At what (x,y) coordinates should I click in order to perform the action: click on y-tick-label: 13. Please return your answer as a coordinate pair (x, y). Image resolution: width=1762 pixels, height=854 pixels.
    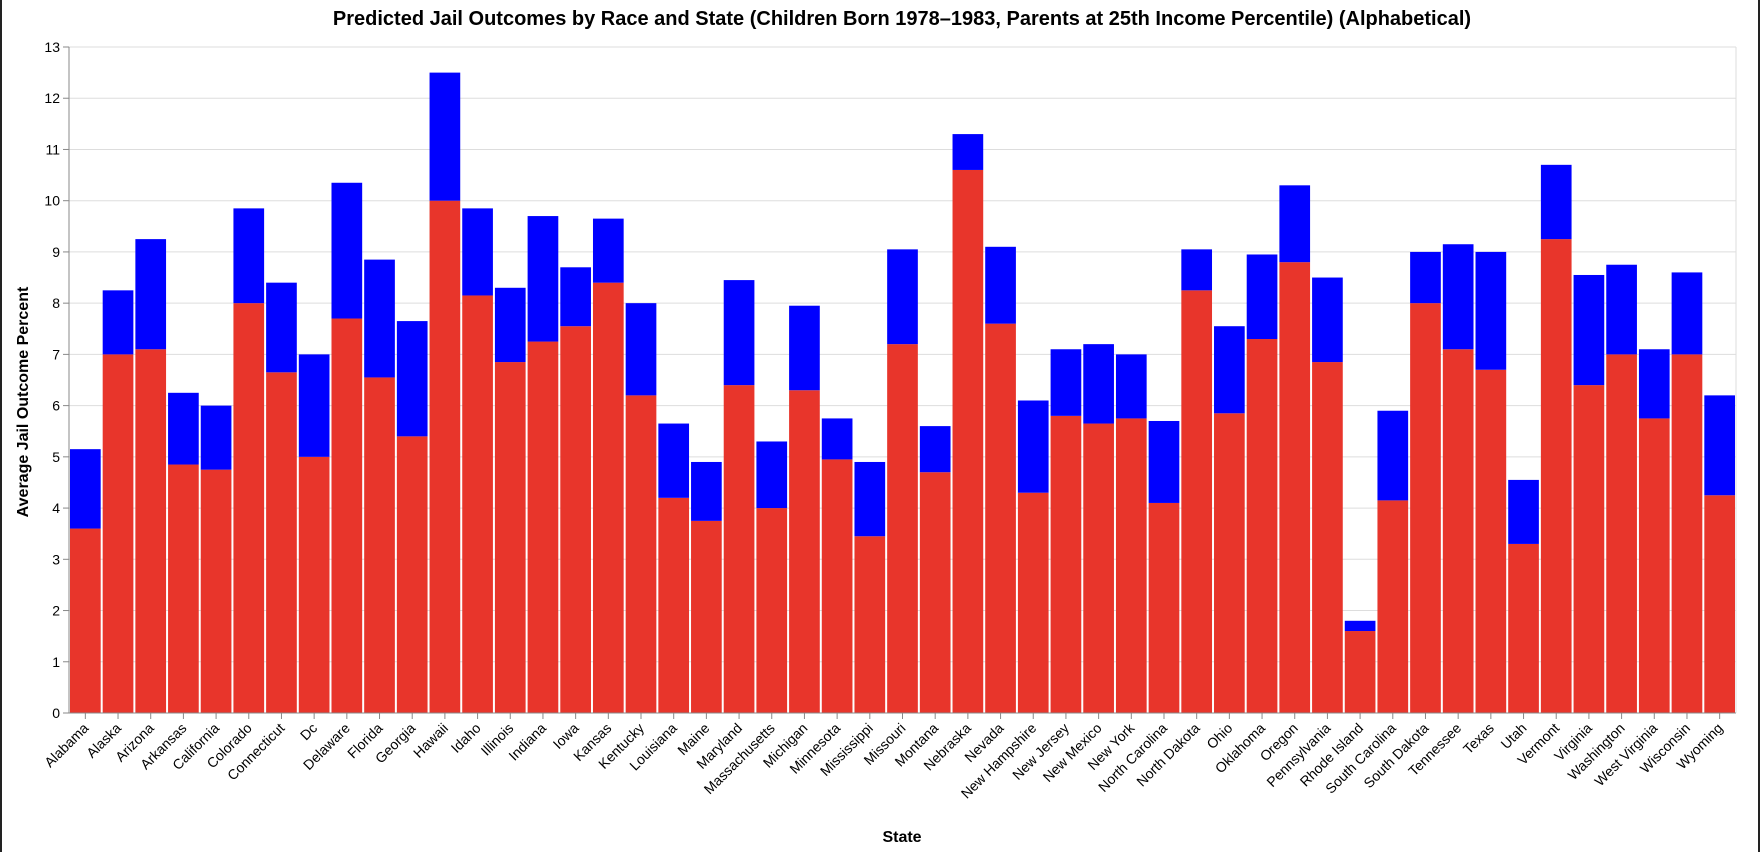
    Looking at the image, I should click on (52, 47).